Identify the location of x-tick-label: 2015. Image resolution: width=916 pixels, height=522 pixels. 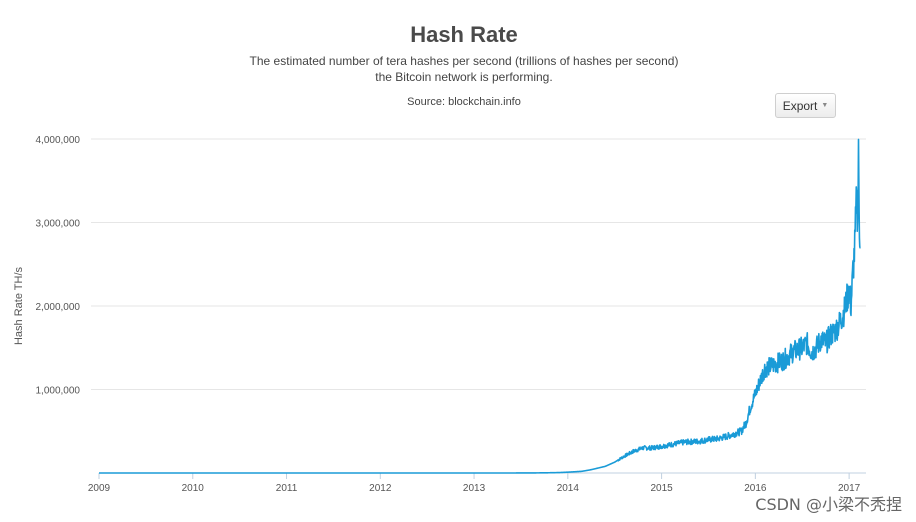
(661, 488).